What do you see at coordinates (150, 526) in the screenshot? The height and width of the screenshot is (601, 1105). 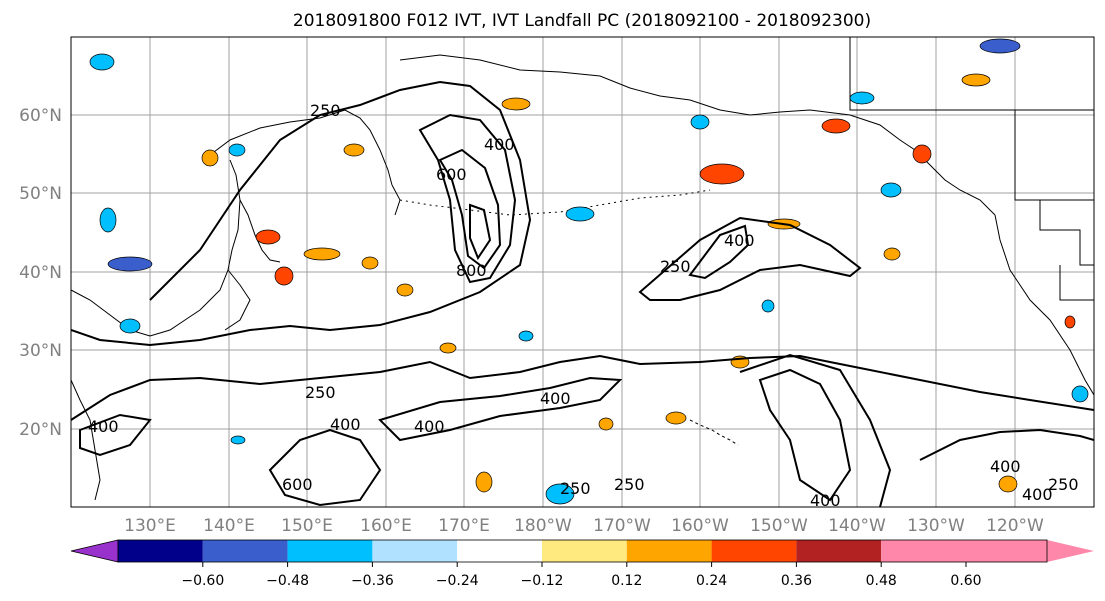 I see `lon-label: 130°E` at bounding box center [150, 526].